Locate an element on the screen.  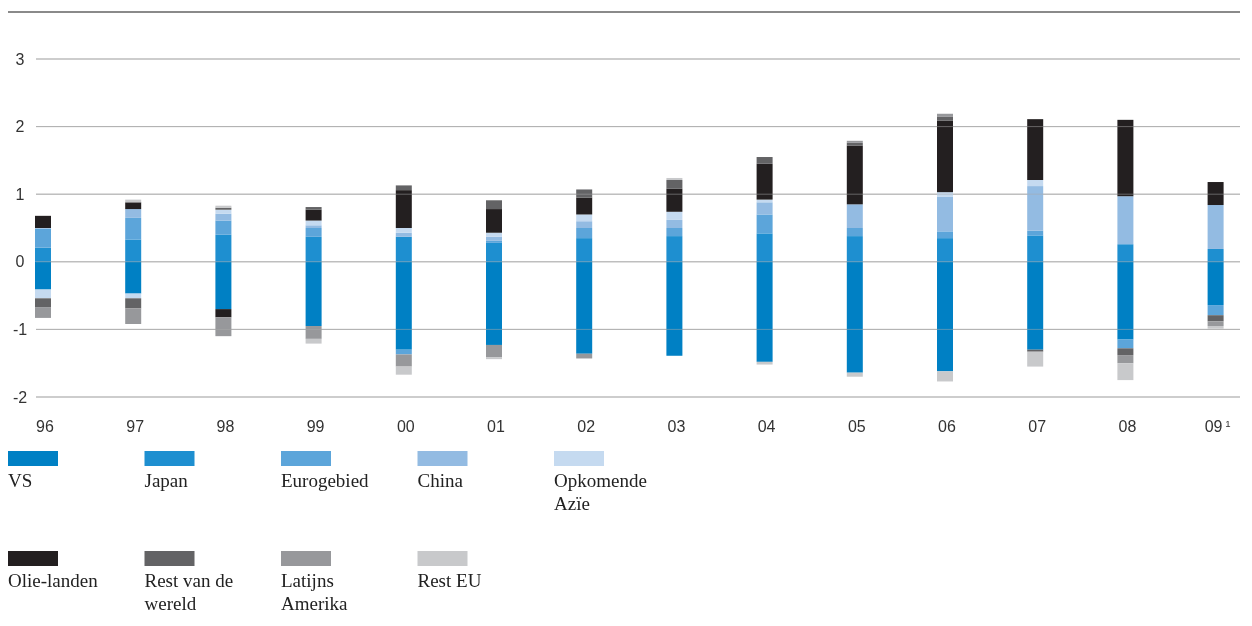
legend-label: Rest van de wereld is located at coordinates (189, 592).